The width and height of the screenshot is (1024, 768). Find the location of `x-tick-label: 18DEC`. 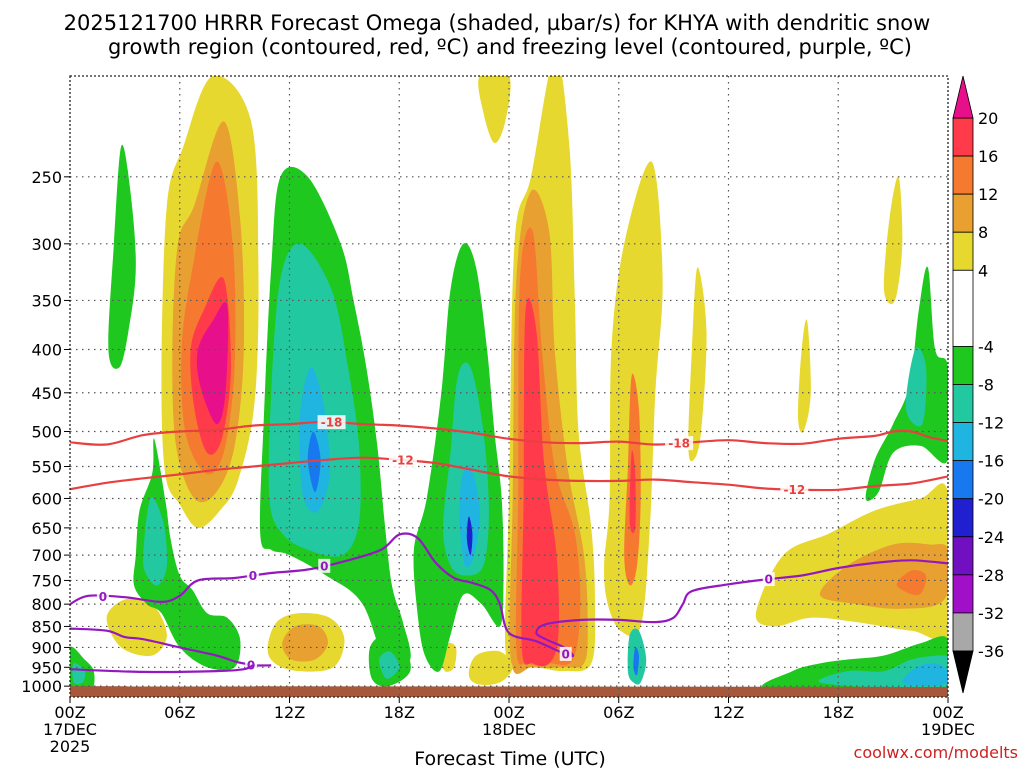

x-tick-label: 18DEC is located at coordinates (509, 729).